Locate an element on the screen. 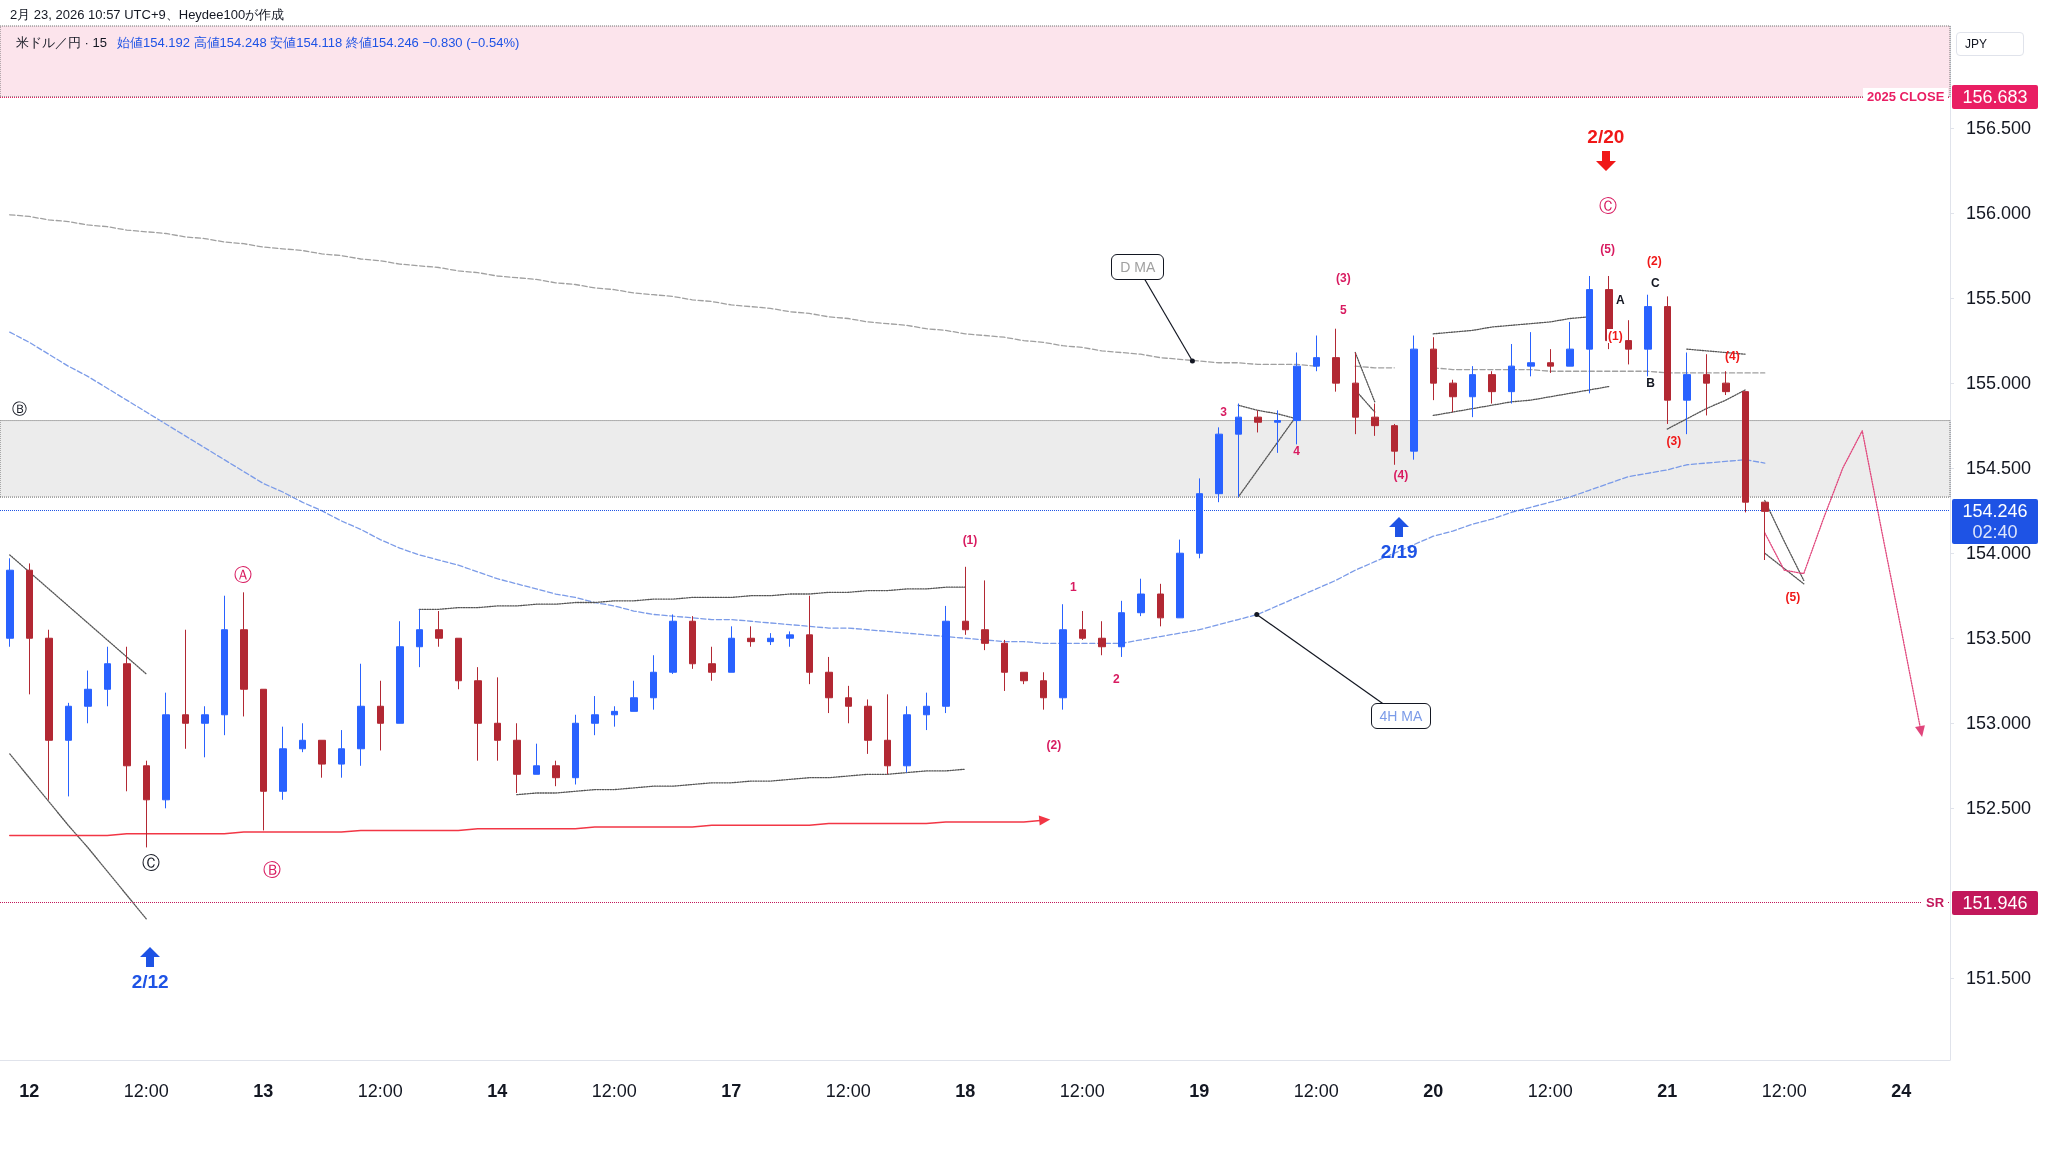 The image size is (2048, 1160). x-tick-label: 20 is located at coordinates (1433, 1091).